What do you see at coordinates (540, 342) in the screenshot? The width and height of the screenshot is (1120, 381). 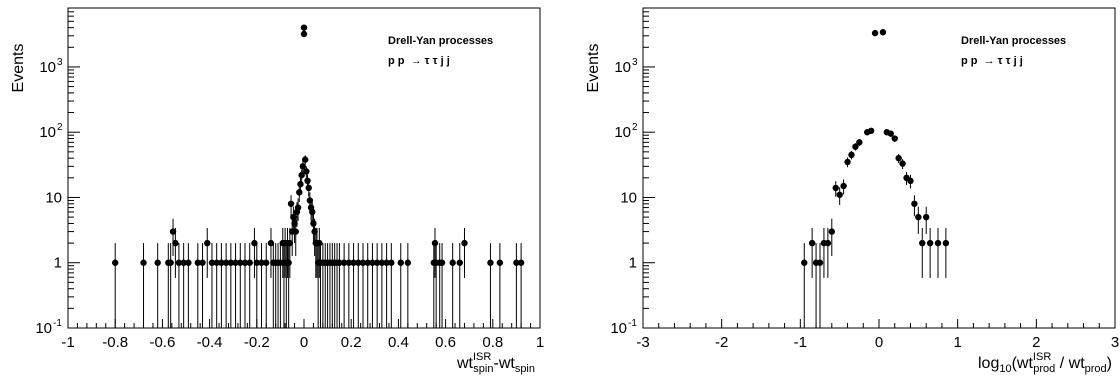 I see `left-x-tick-label: 1` at bounding box center [540, 342].